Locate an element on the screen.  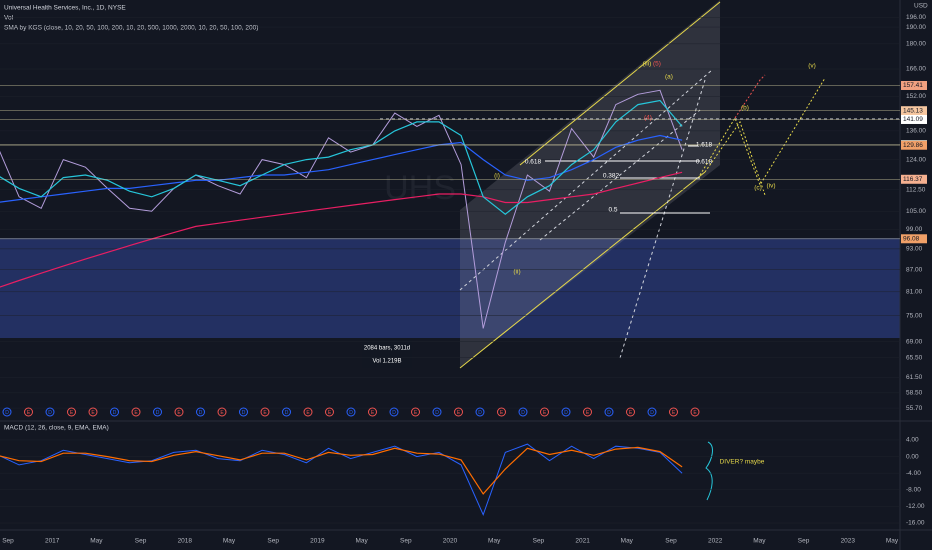
price-badge is located at coordinates (914, 145).